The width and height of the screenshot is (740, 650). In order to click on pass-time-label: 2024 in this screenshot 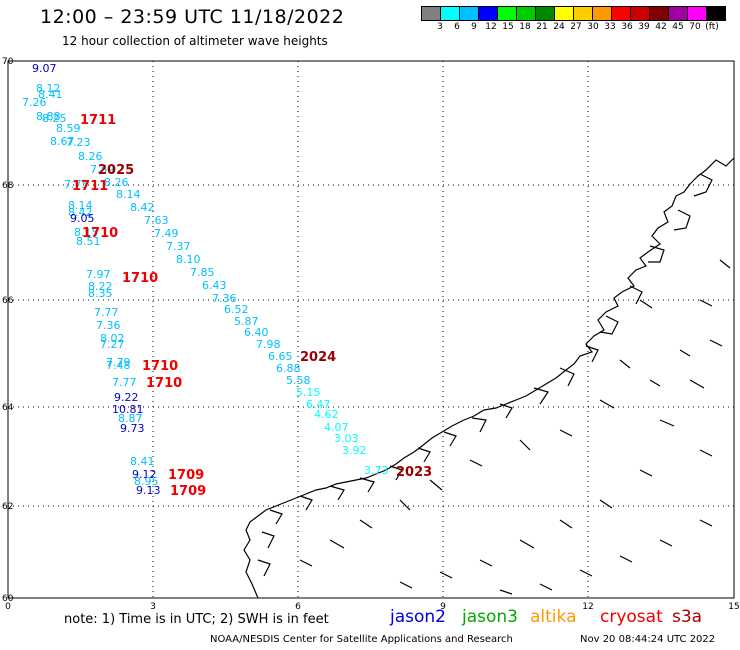, I will do `click(318, 357)`.